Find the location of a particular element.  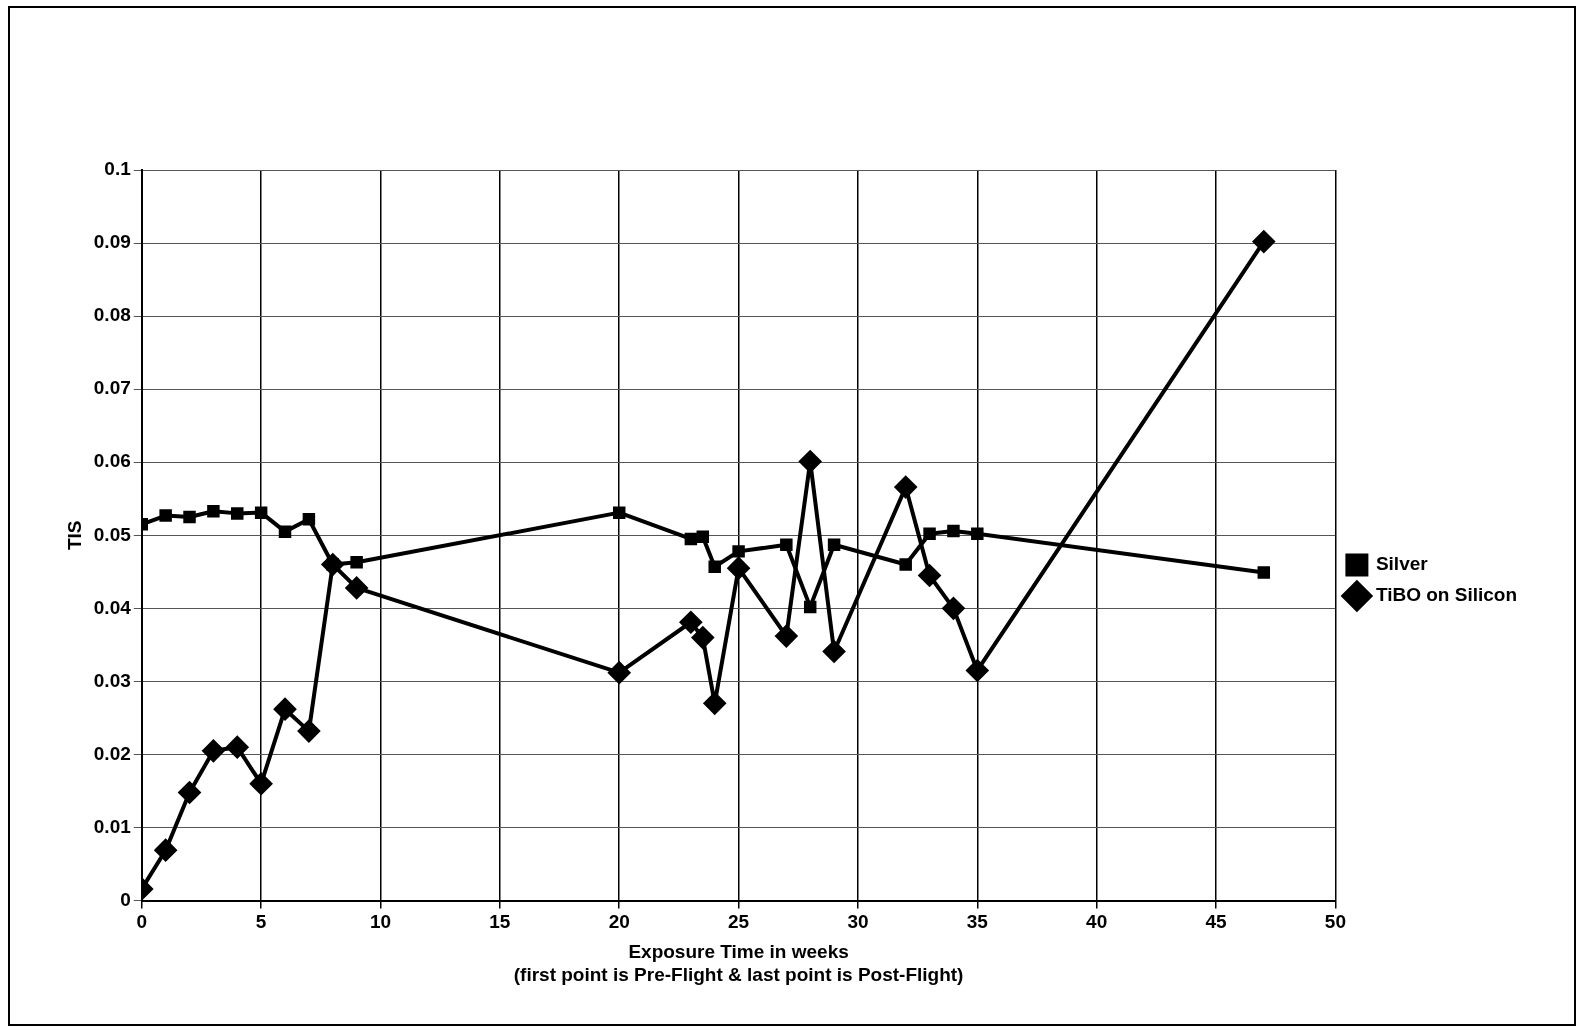

y-tick-label: 0.04 is located at coordinates (112, 607).